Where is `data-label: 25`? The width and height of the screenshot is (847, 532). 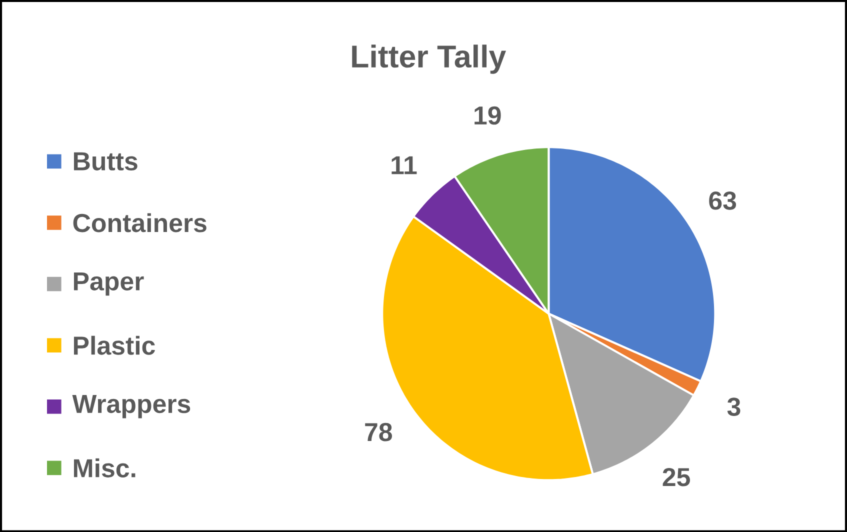 data-label: 25 is located at coordinates (676, 477).